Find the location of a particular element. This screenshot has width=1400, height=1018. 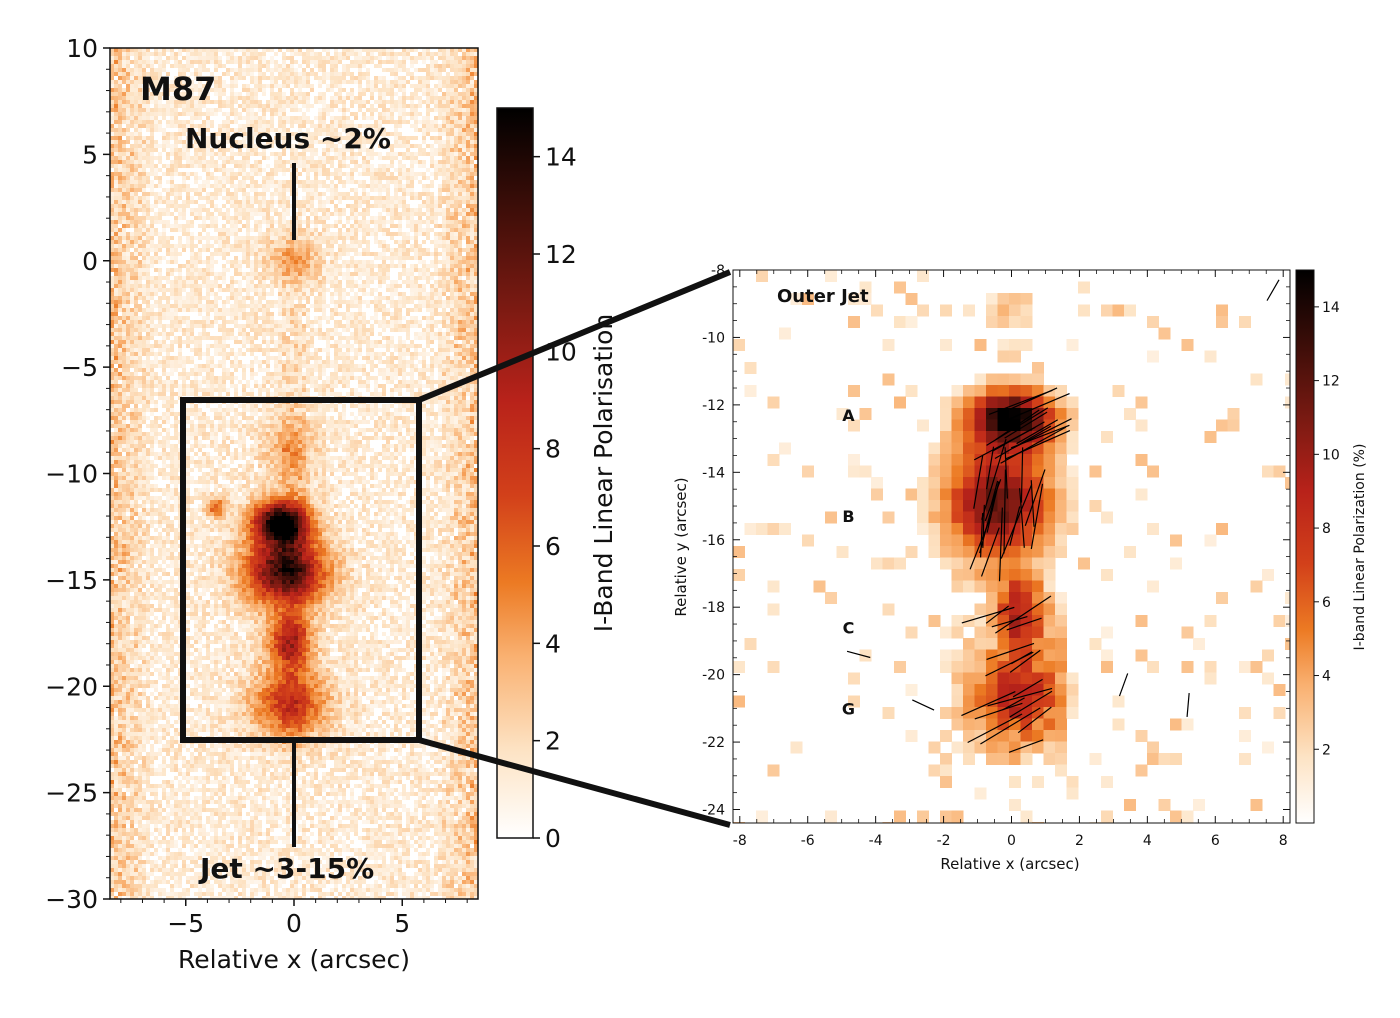

knot-label-a: A is located at coordinates (848, 415).